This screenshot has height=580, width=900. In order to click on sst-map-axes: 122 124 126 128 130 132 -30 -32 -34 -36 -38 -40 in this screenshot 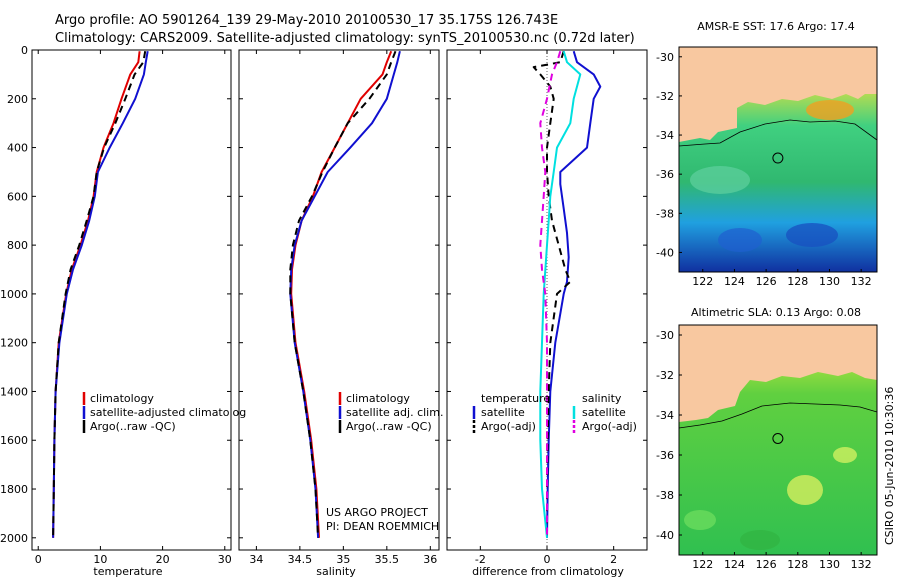, I will do `click(764, 169)`.